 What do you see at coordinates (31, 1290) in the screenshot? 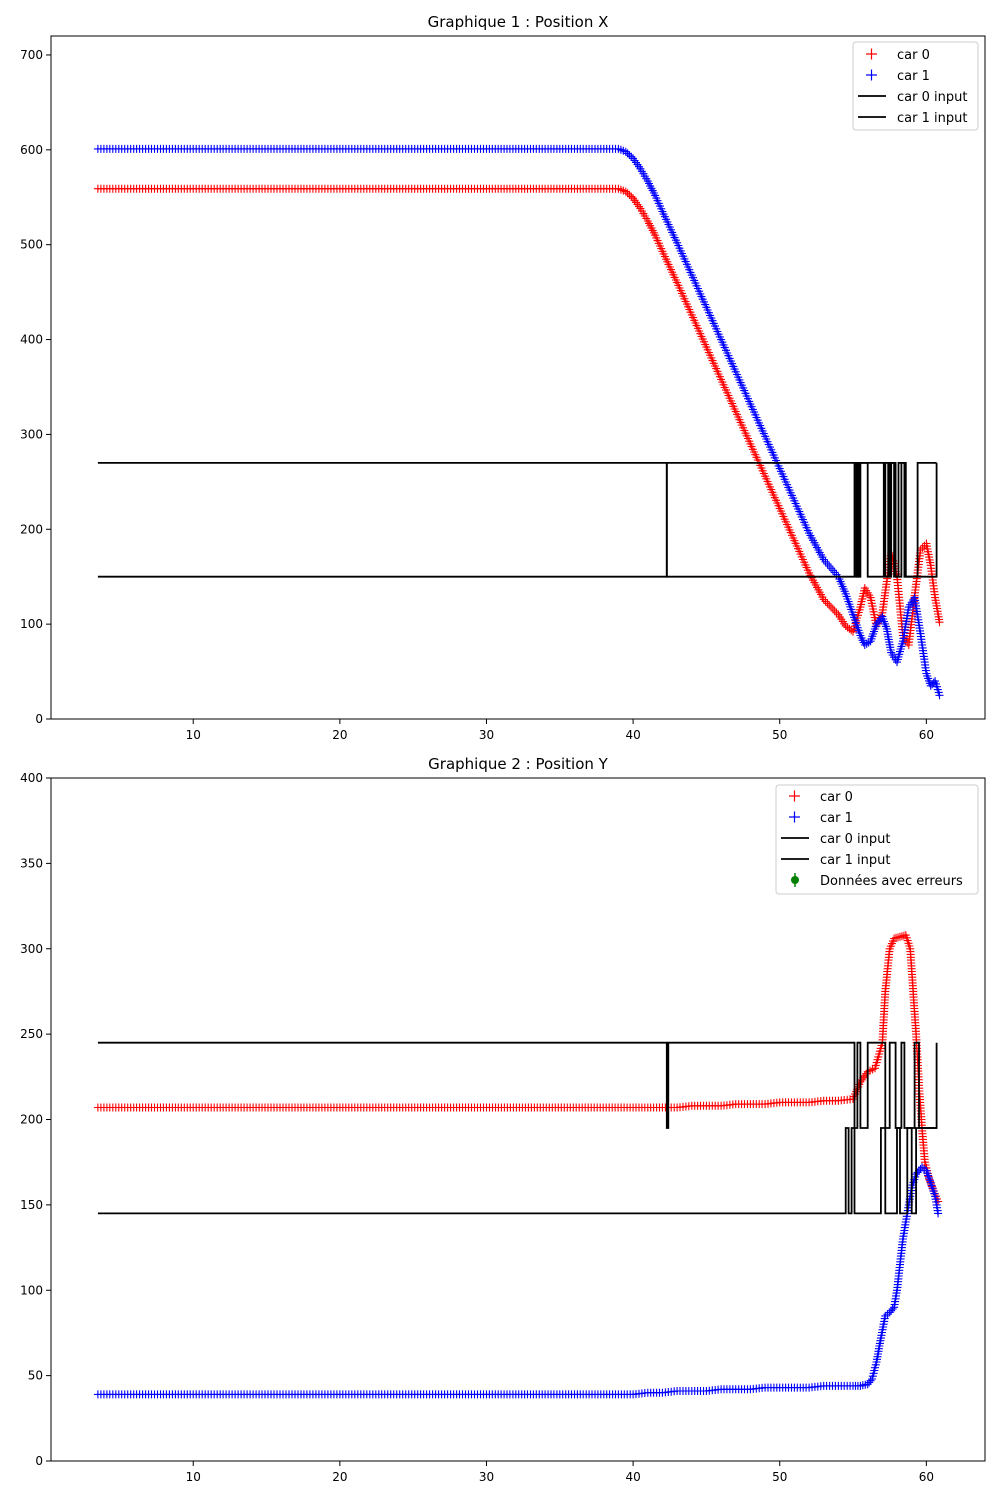
I see `y-tick-label: 100` at bounding box center [31, 1290].